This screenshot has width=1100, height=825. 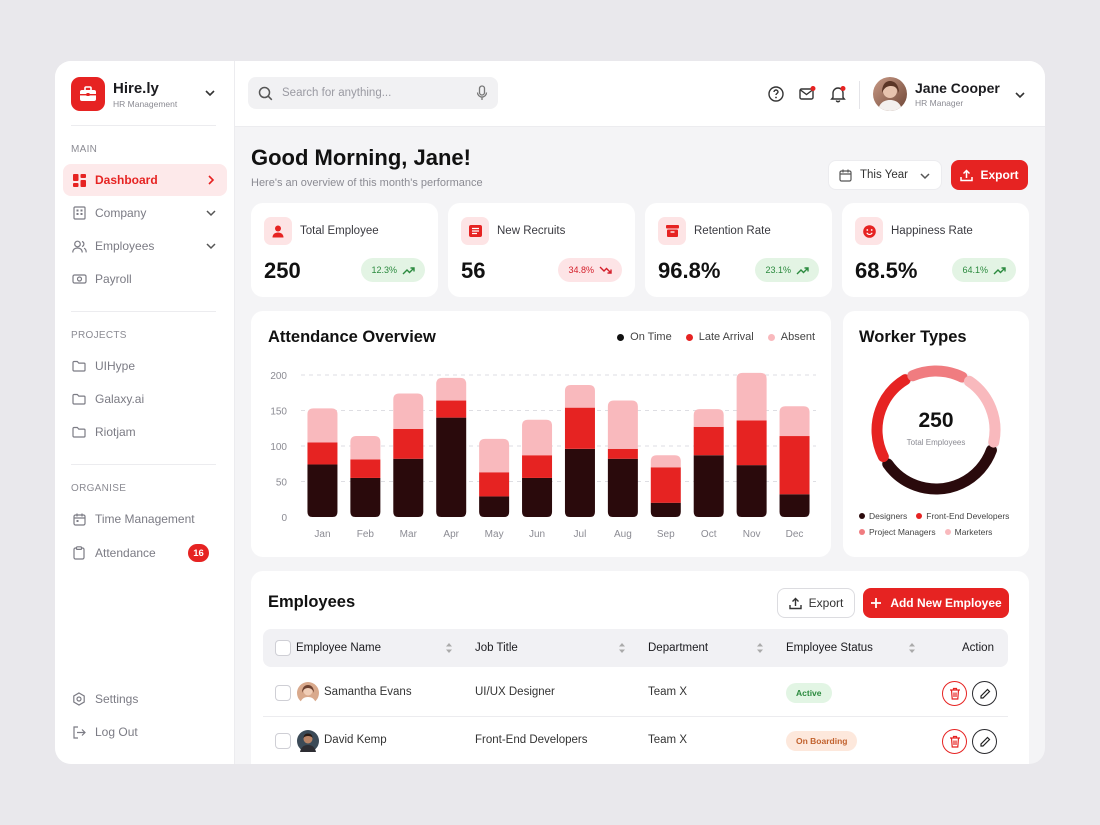 I want to click on stat-label: New Recruits, so click(x=531, y=231).